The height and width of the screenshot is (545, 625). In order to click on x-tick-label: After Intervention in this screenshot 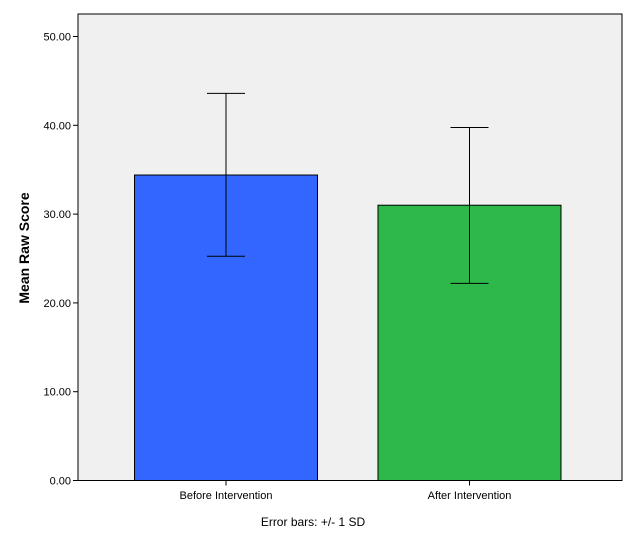, I will do `click(470, 496)`.